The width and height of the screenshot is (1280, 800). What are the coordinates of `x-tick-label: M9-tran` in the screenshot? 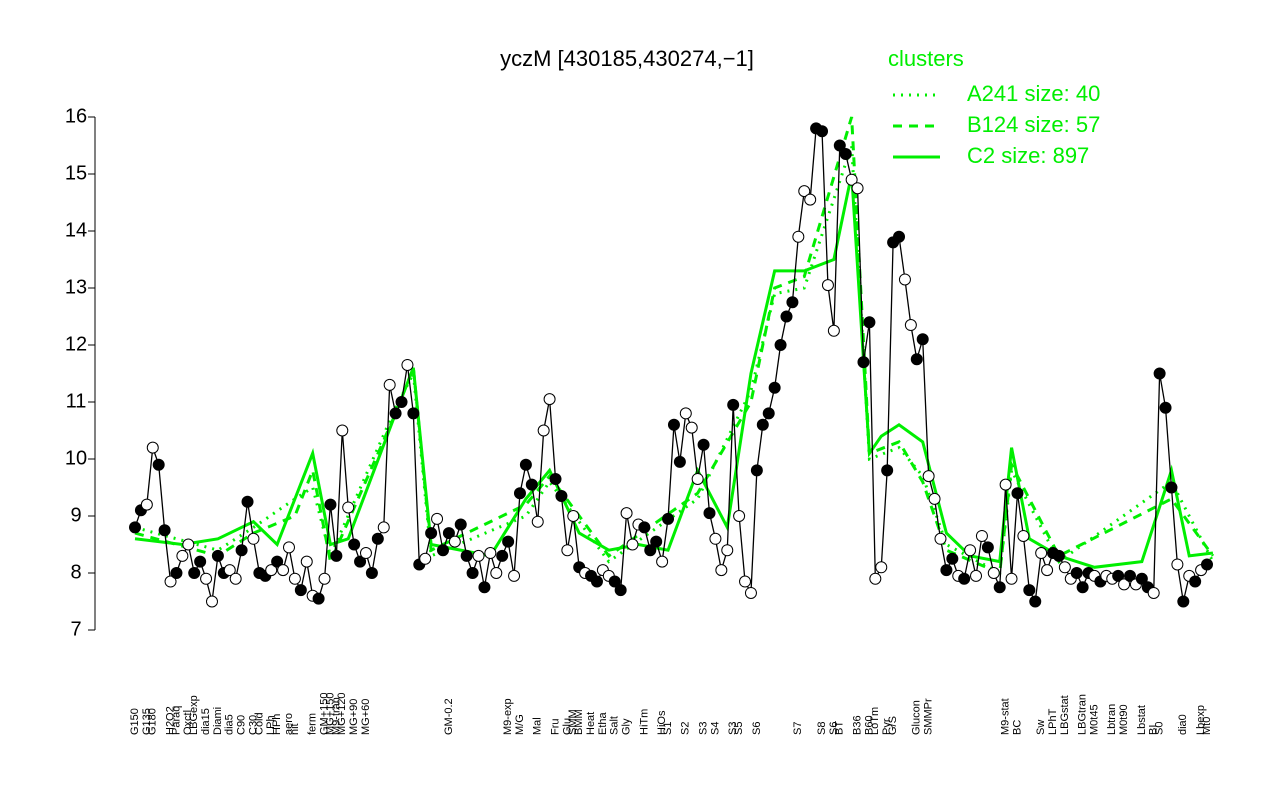 It's located at (336, 716).